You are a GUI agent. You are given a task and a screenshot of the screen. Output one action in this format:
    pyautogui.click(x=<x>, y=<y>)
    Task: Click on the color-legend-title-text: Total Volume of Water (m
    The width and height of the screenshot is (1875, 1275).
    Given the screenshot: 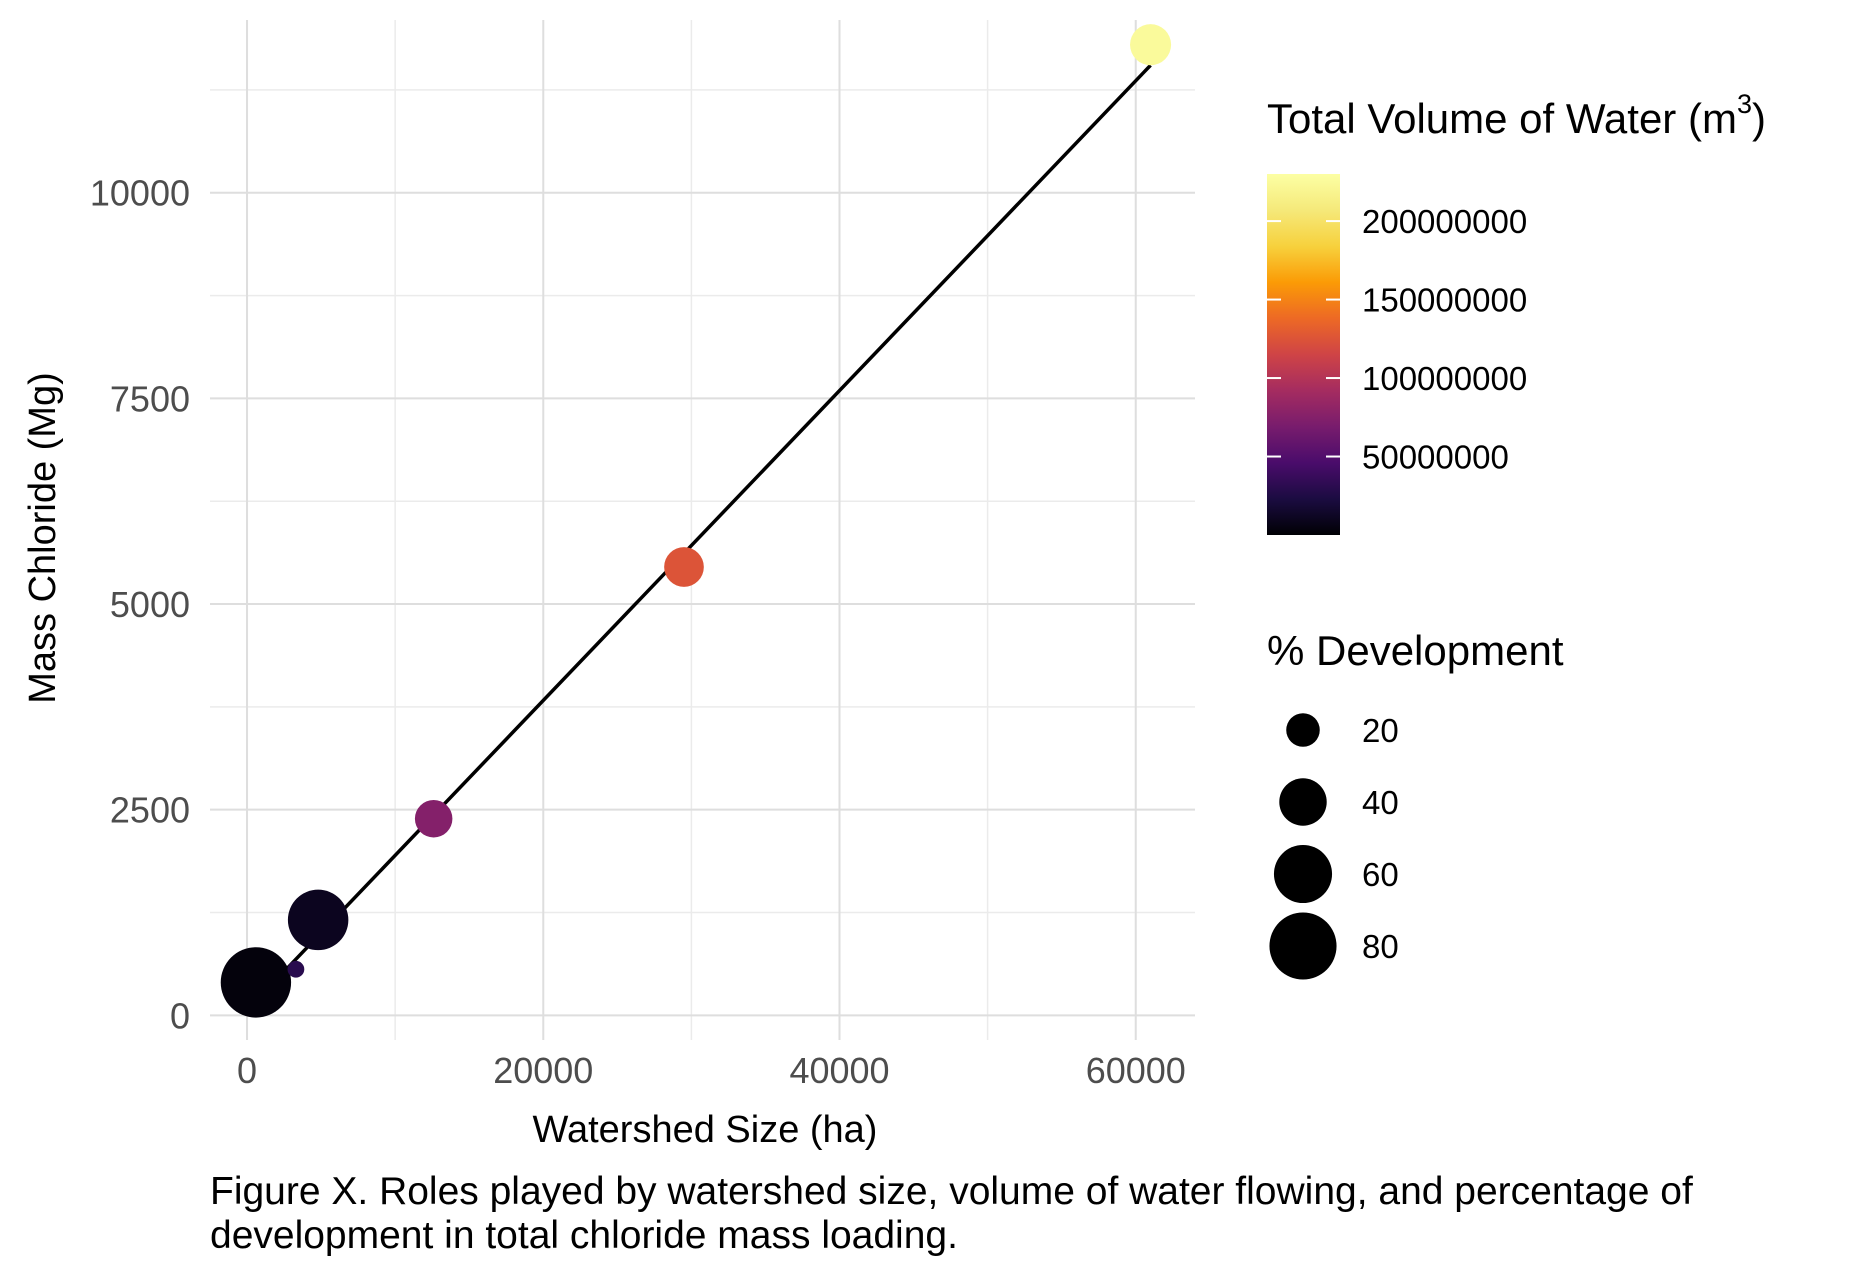 What is the action you would take?
    pyautogui.click(x=1502, y=118)
    